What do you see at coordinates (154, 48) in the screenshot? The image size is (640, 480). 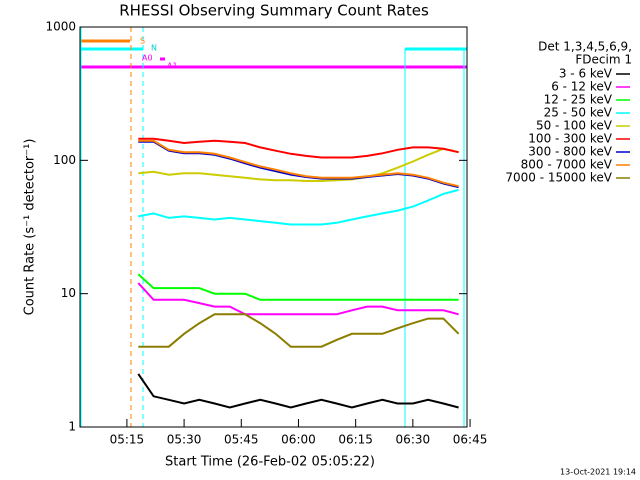 I see `annotation-label: N` at bounding box center [154, 48].